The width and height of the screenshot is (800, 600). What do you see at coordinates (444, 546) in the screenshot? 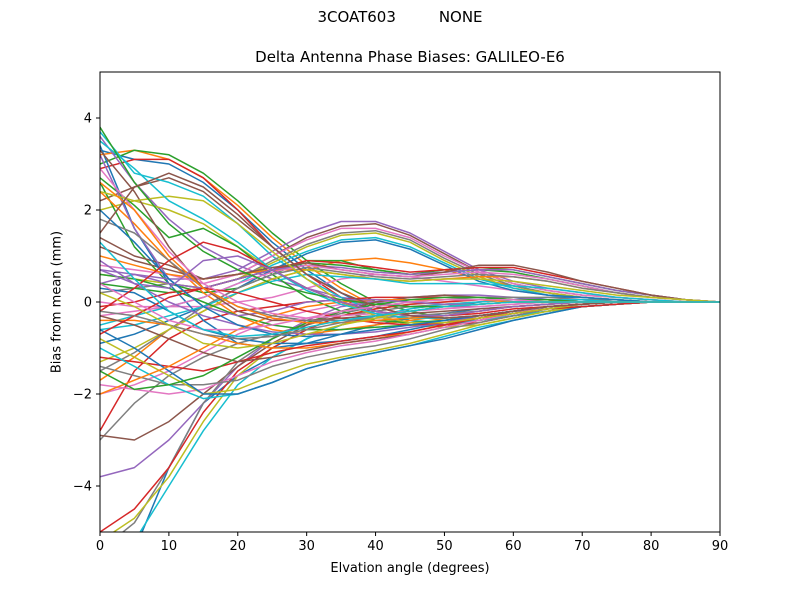
I see `x-tick-label: 50` at bounding box center [444, 546].